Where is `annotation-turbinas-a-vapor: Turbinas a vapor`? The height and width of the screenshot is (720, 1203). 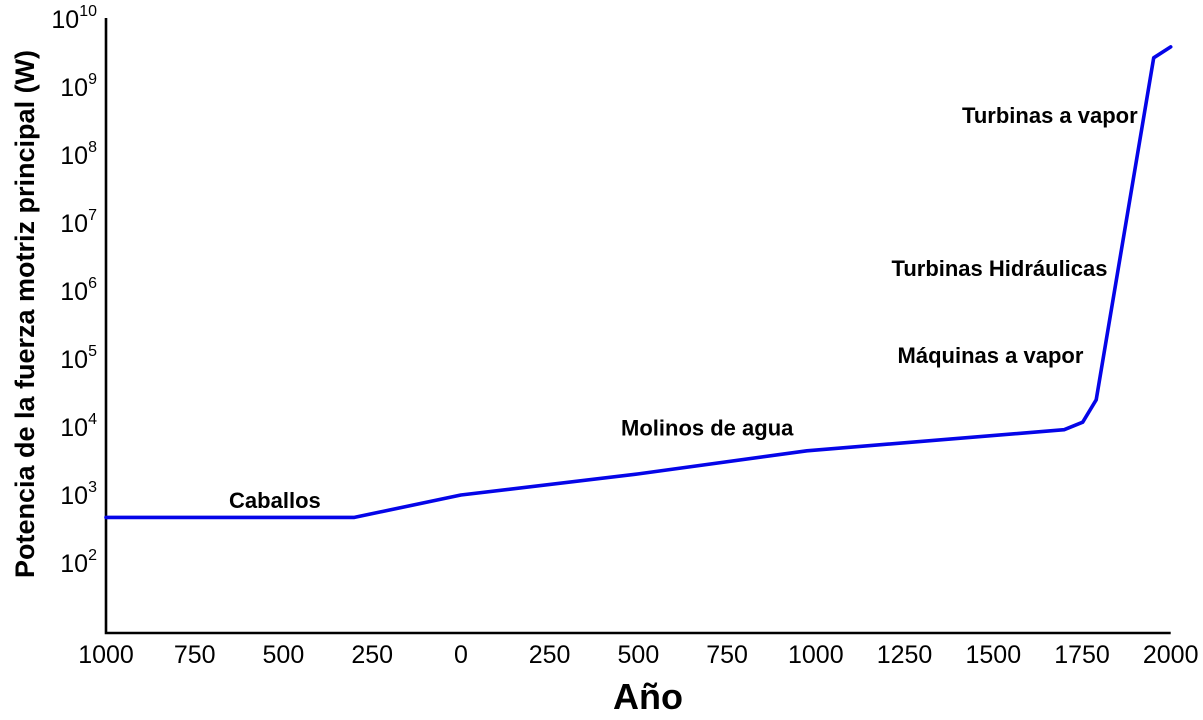 annotation-turbinas-a-vapor: Turbinas a vapor is located at coordinates (1050, 115).